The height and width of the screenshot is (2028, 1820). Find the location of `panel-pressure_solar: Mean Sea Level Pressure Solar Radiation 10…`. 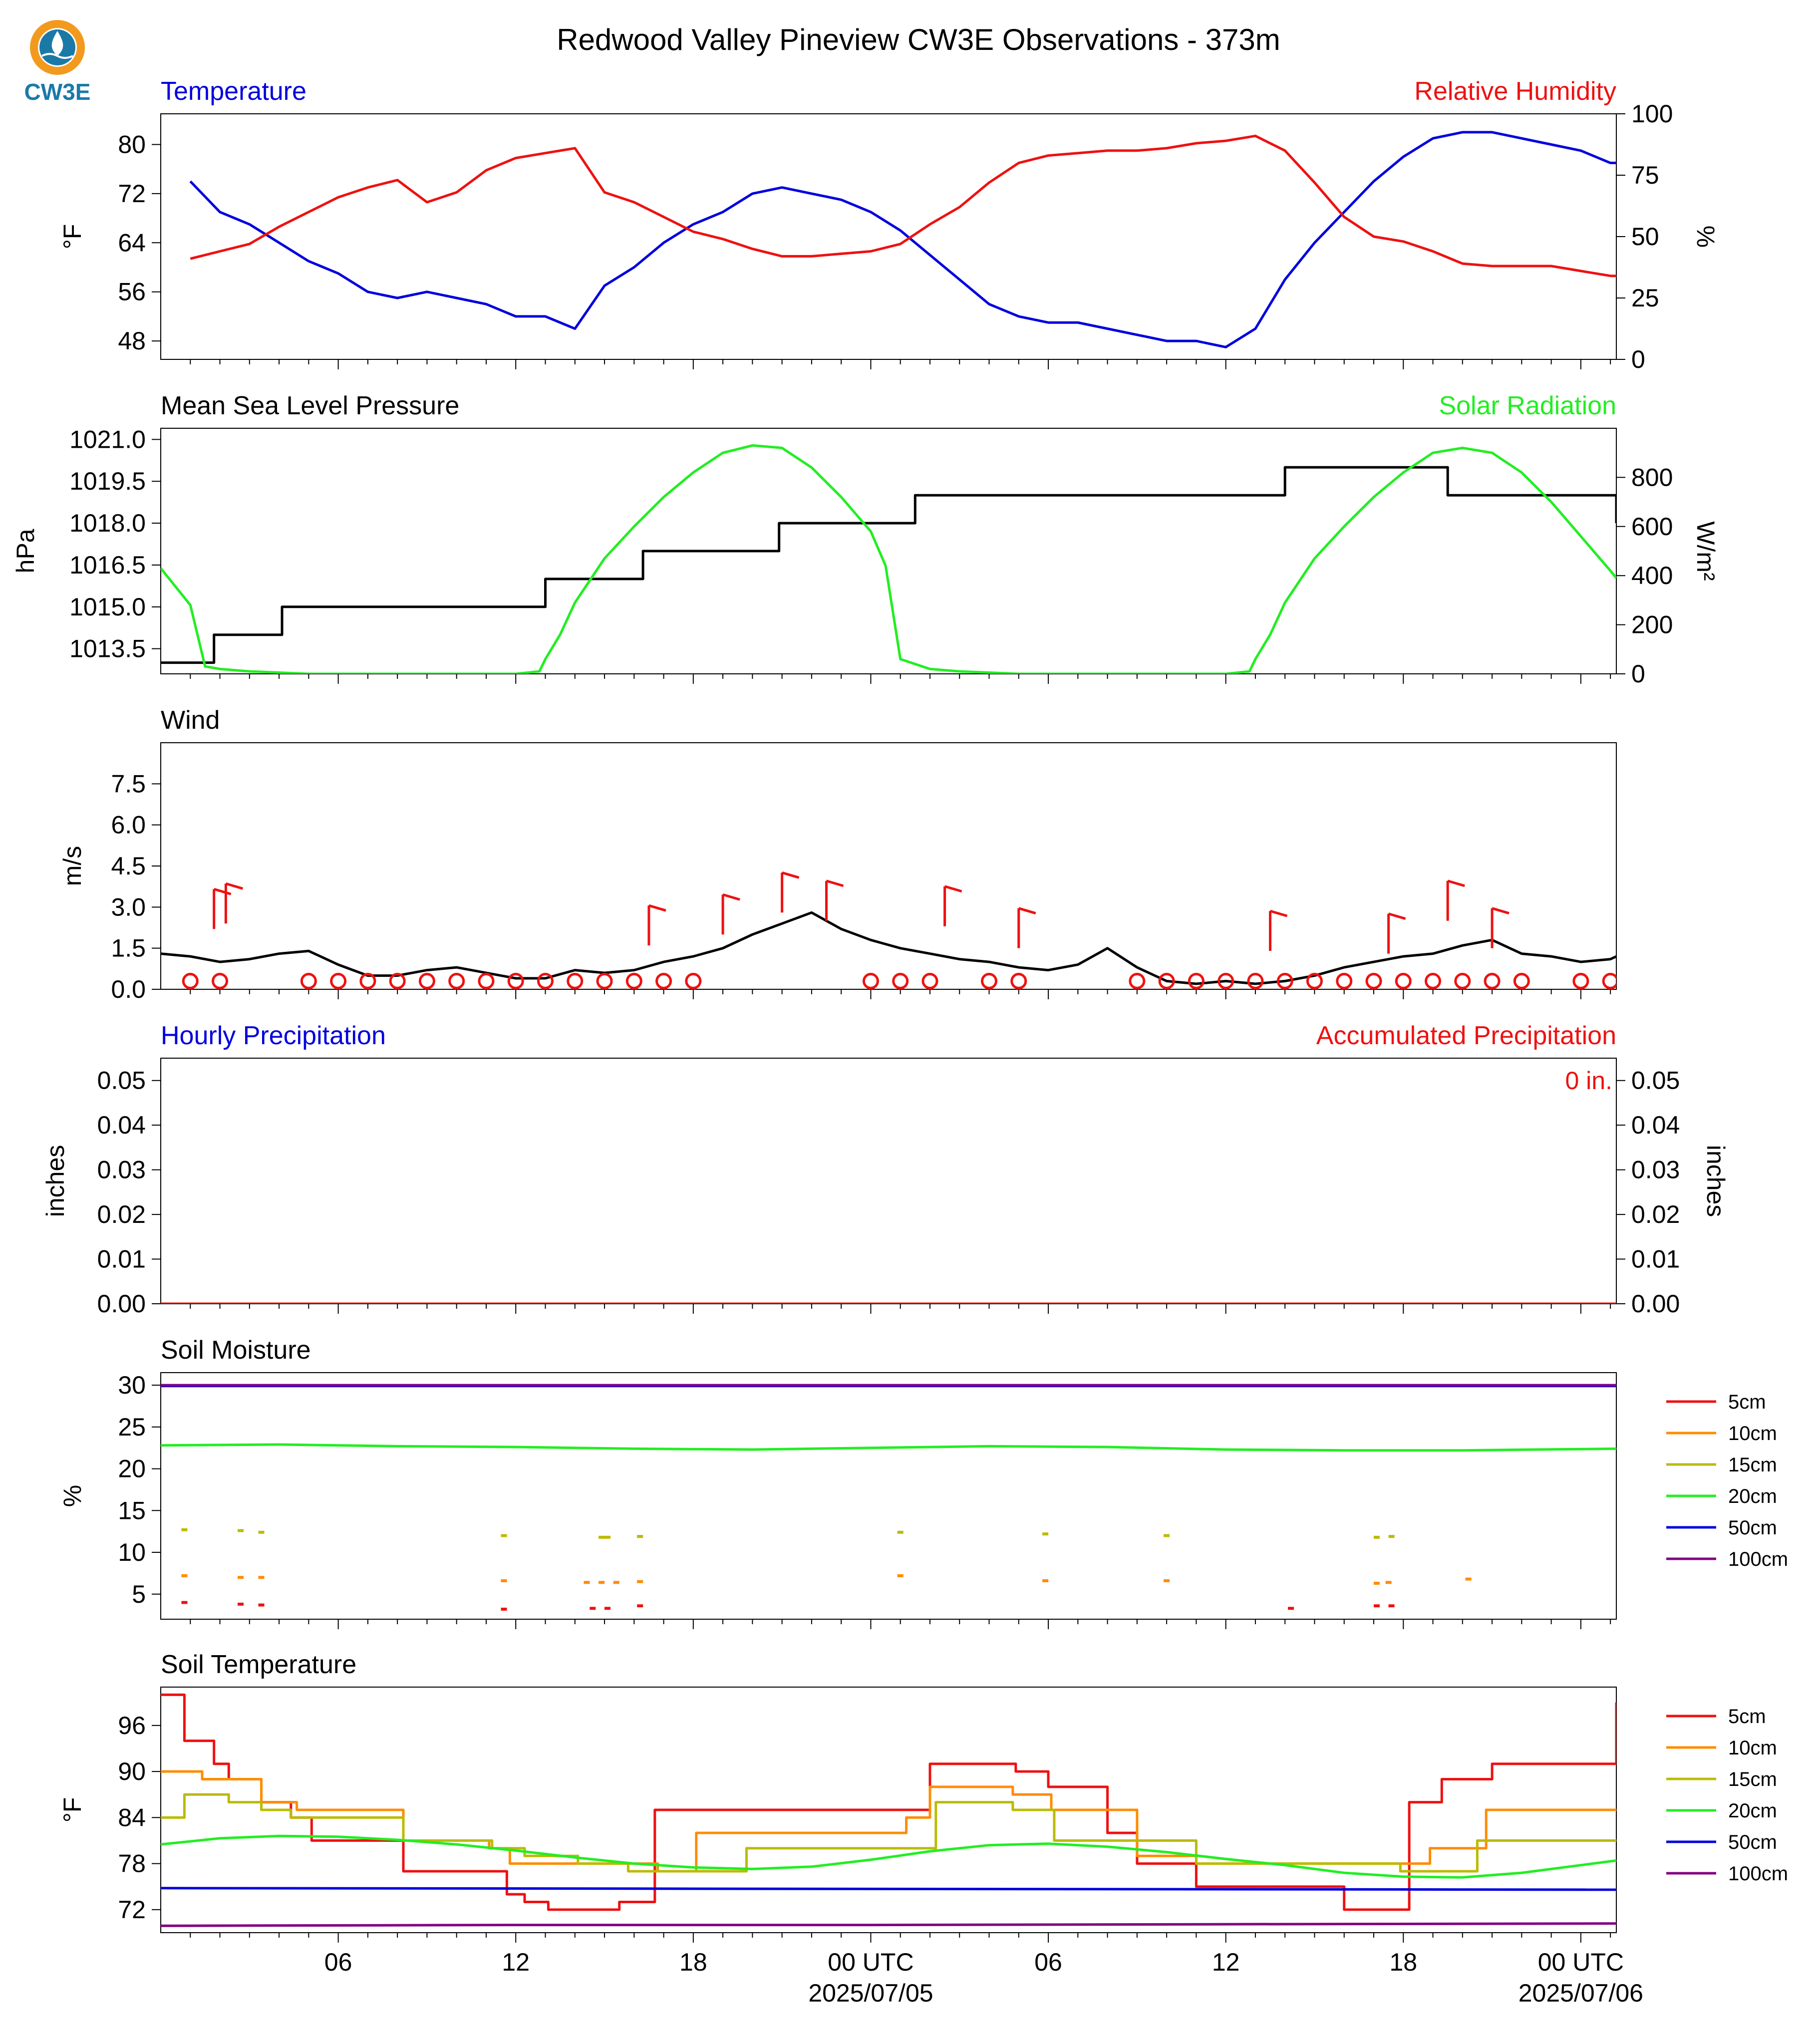

panel-pressure_solar: Mean Sea Level Pressure Solar Radiation 10… is located at coordinates (865, 539).